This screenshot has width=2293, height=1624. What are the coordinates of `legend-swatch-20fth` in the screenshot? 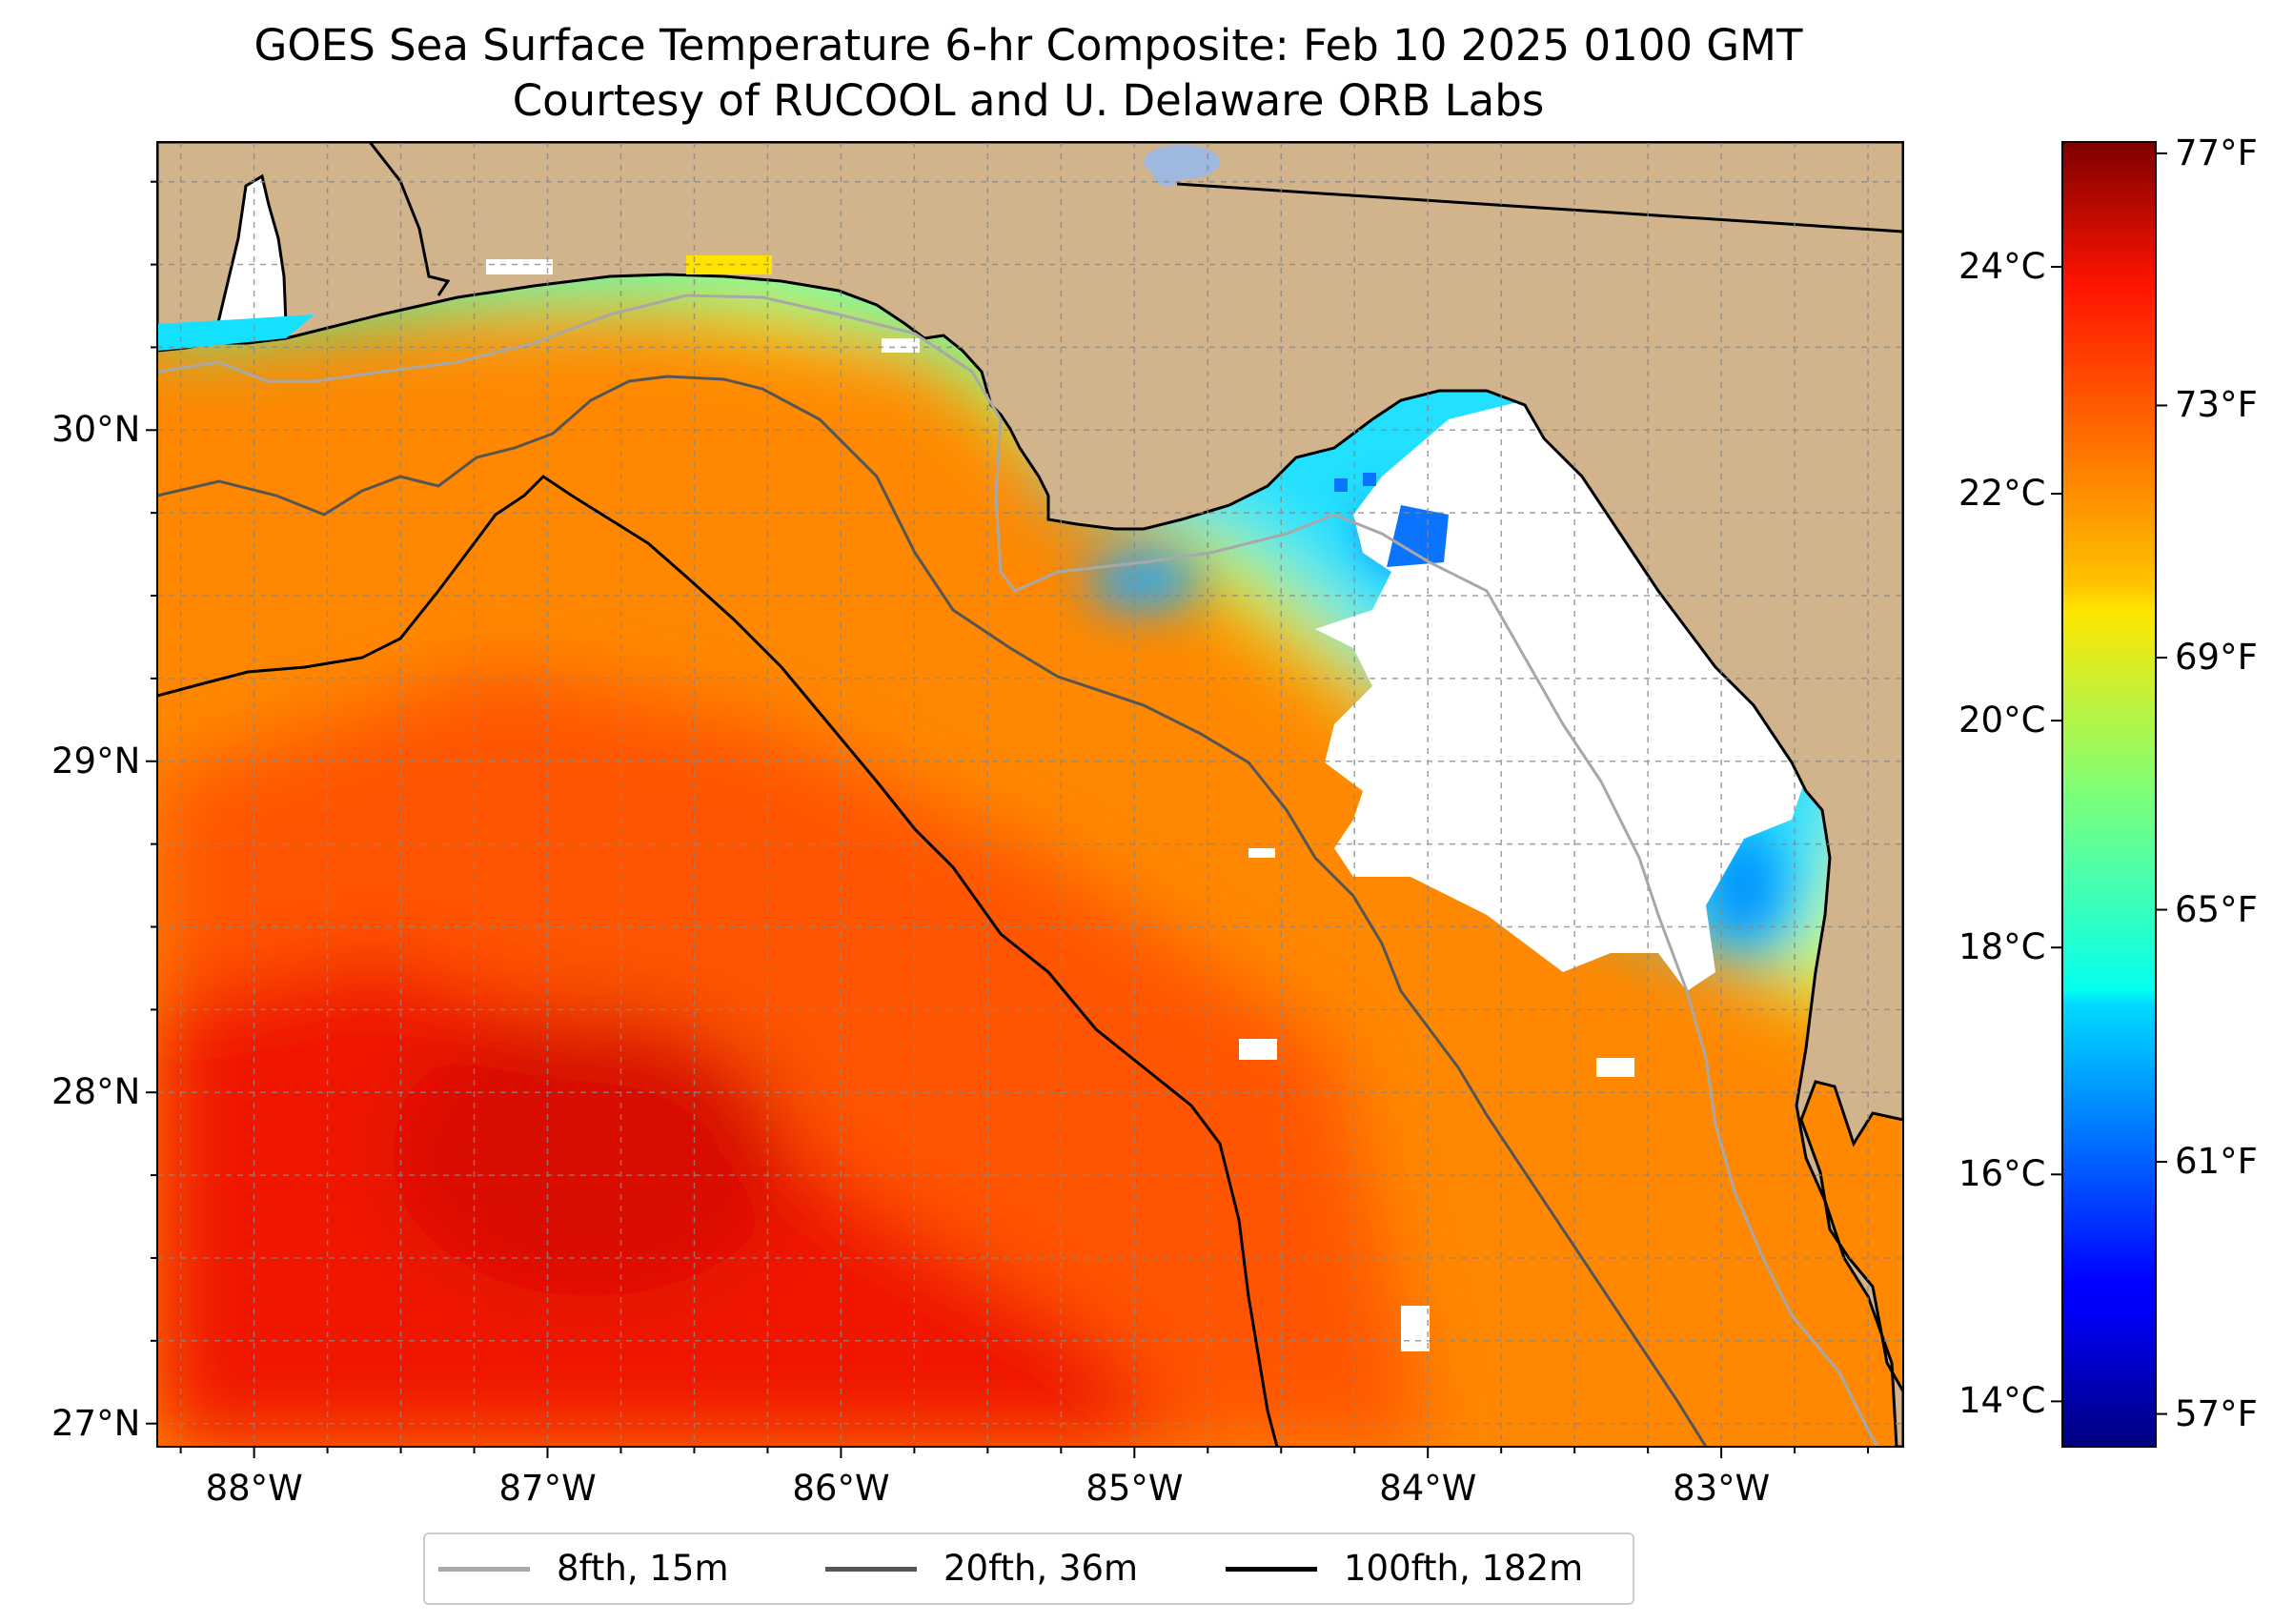 It's located at (871, 1569).